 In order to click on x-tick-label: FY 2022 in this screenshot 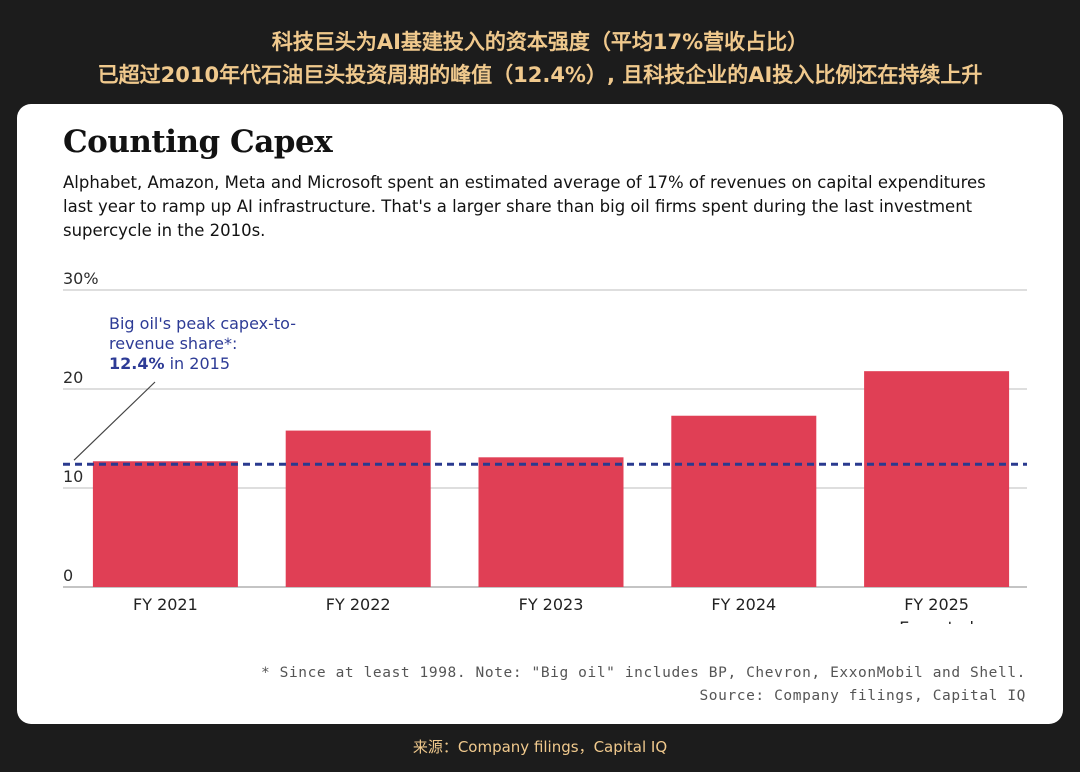, I will do `click(358, 604)`.